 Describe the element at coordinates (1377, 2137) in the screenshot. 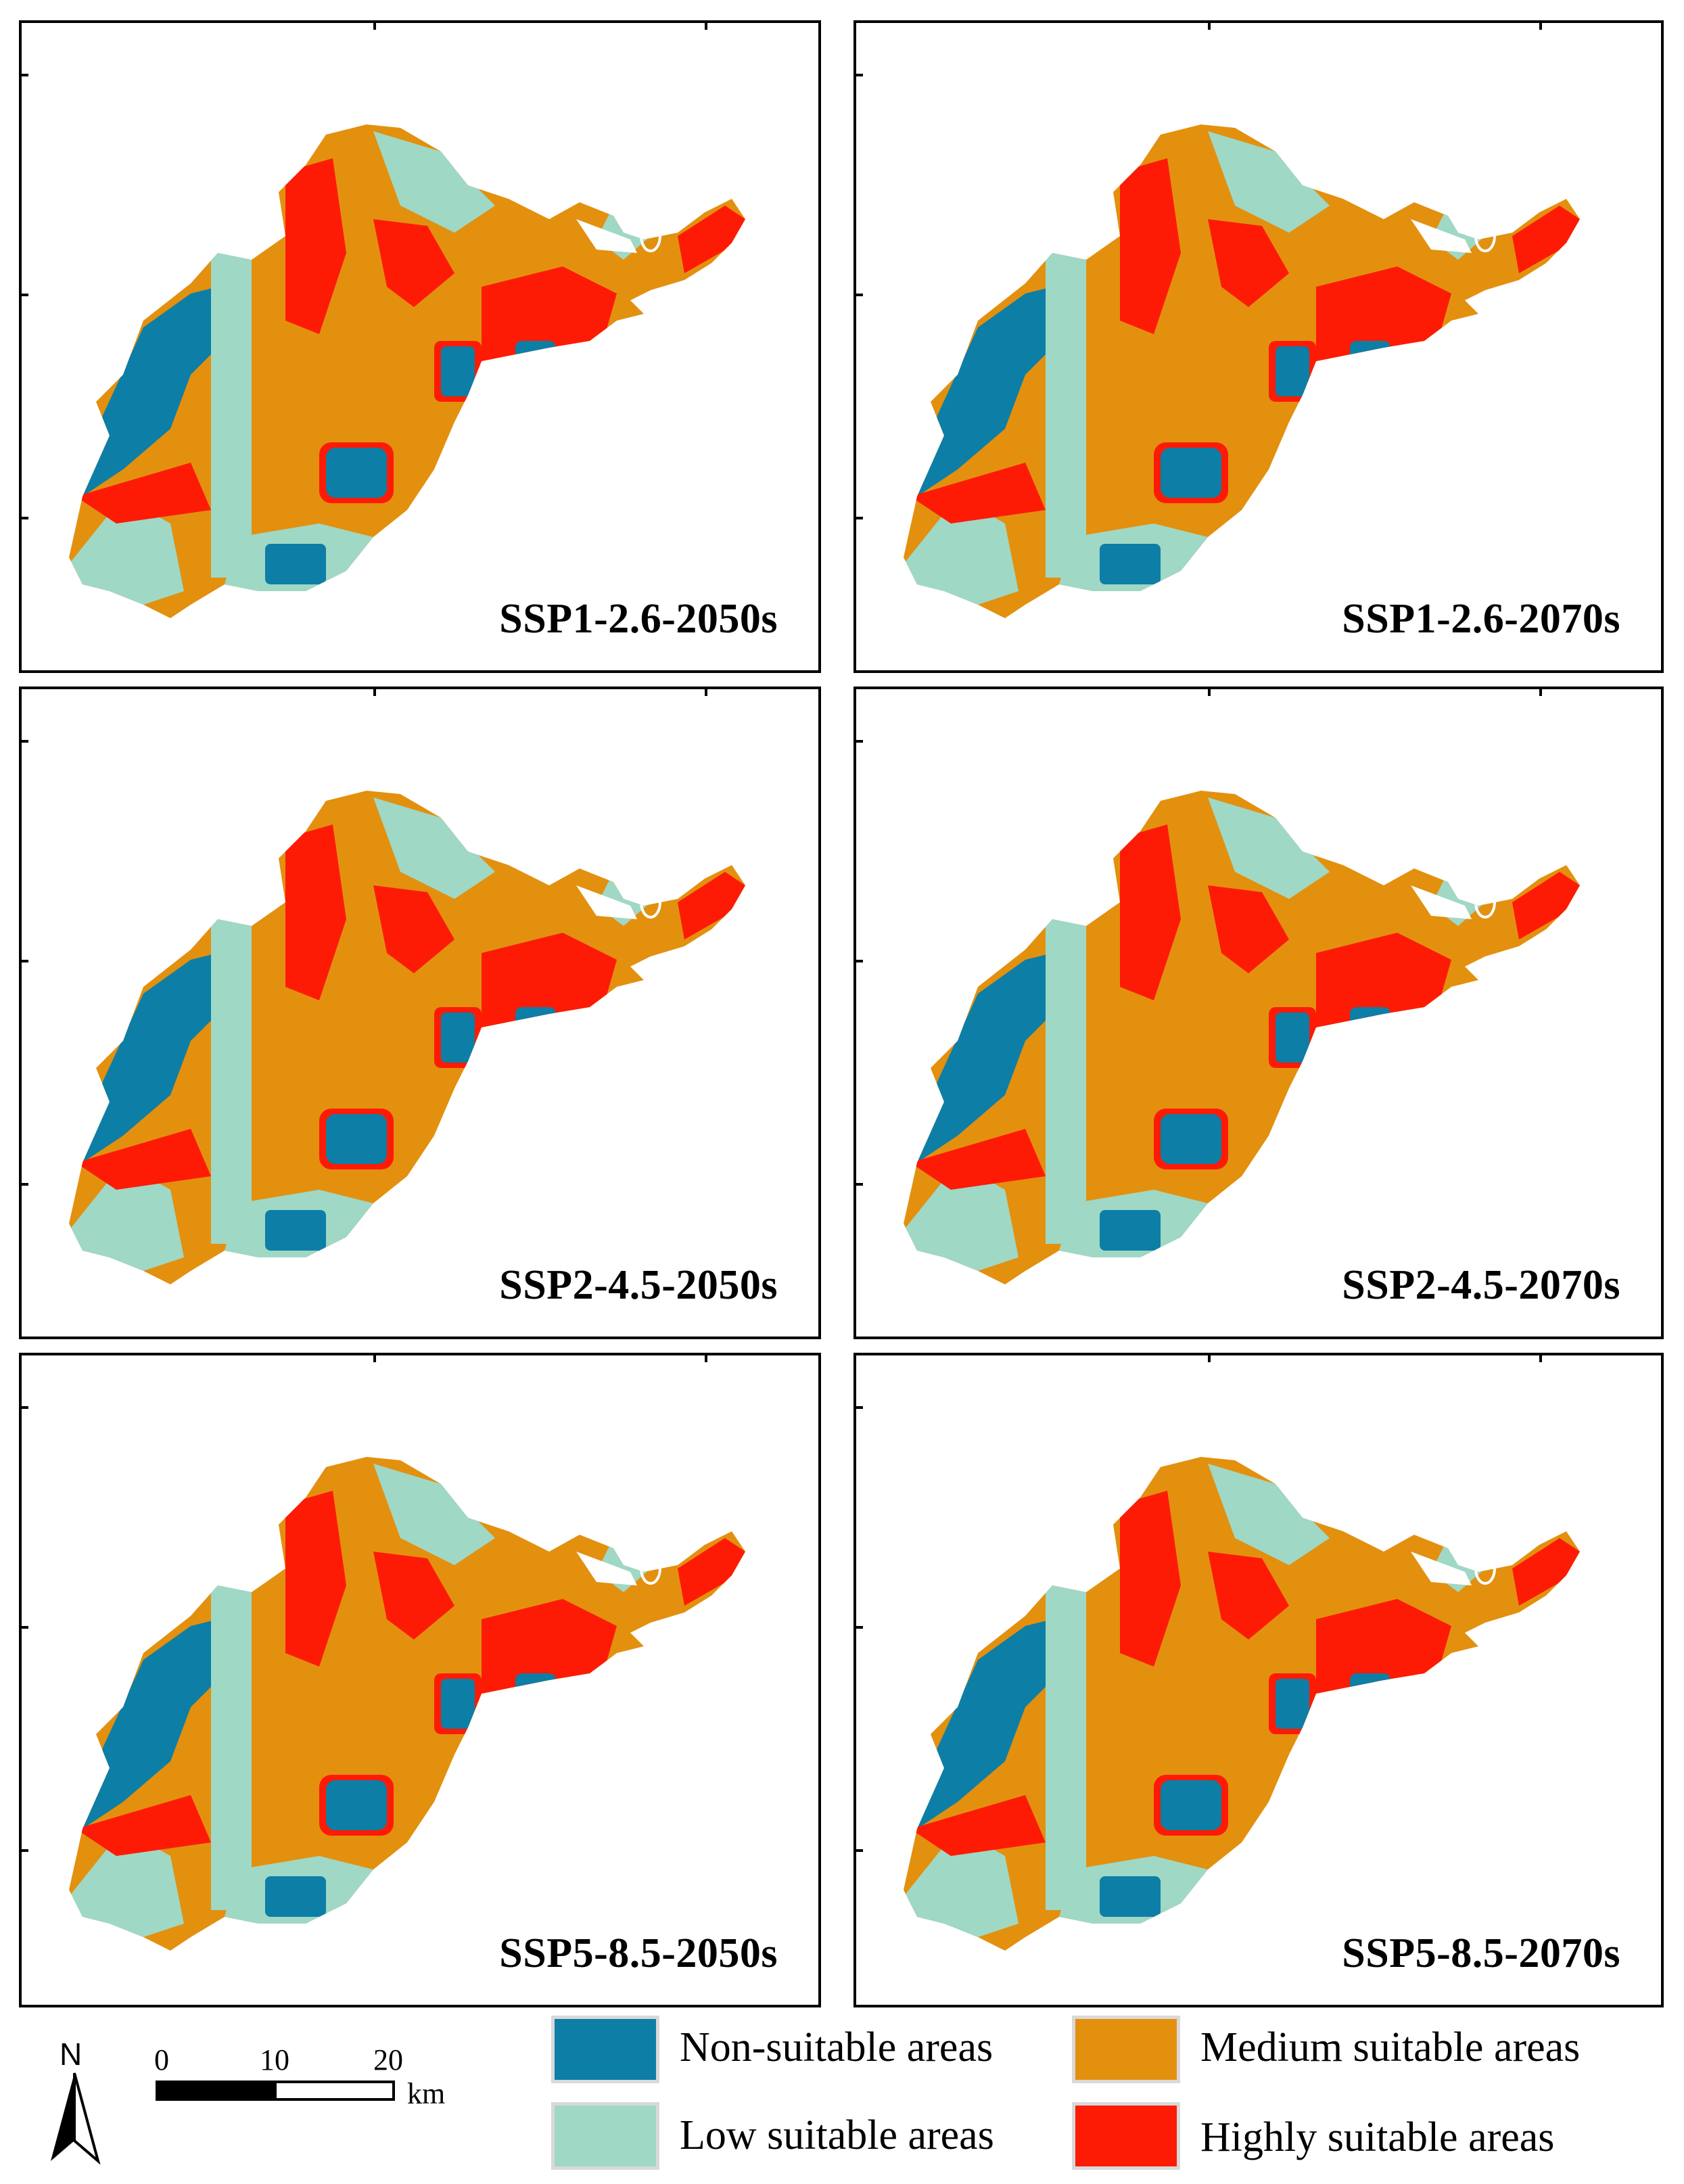

I see `legend-label-highly-suitable: Highly suitable areas` at that location.